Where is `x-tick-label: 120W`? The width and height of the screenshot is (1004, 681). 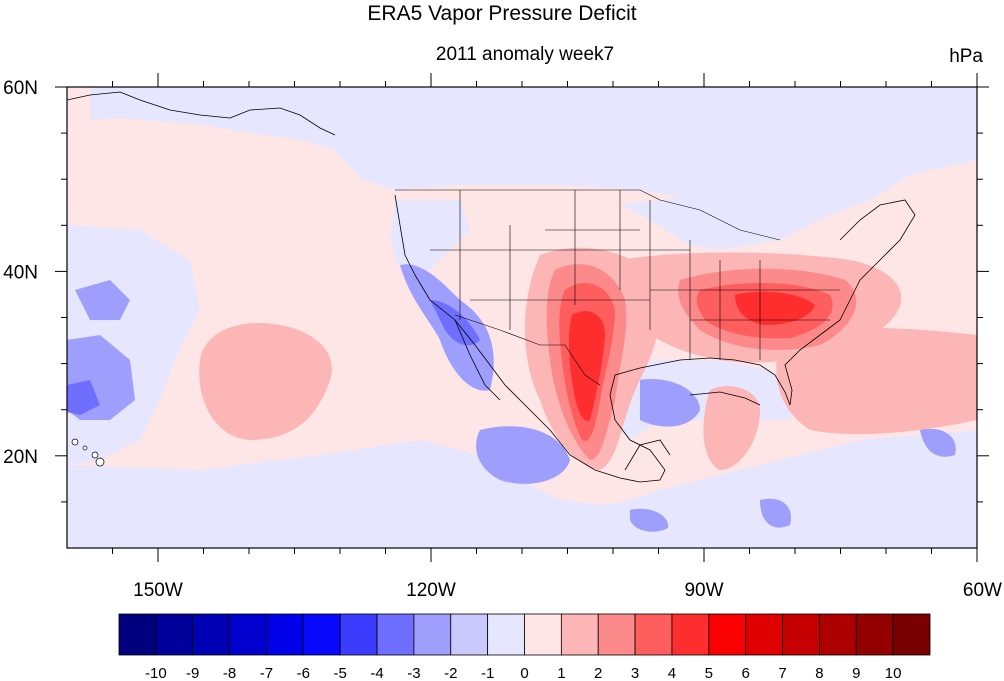
x-tick-label: 120W is located at coordinates (431, 590).